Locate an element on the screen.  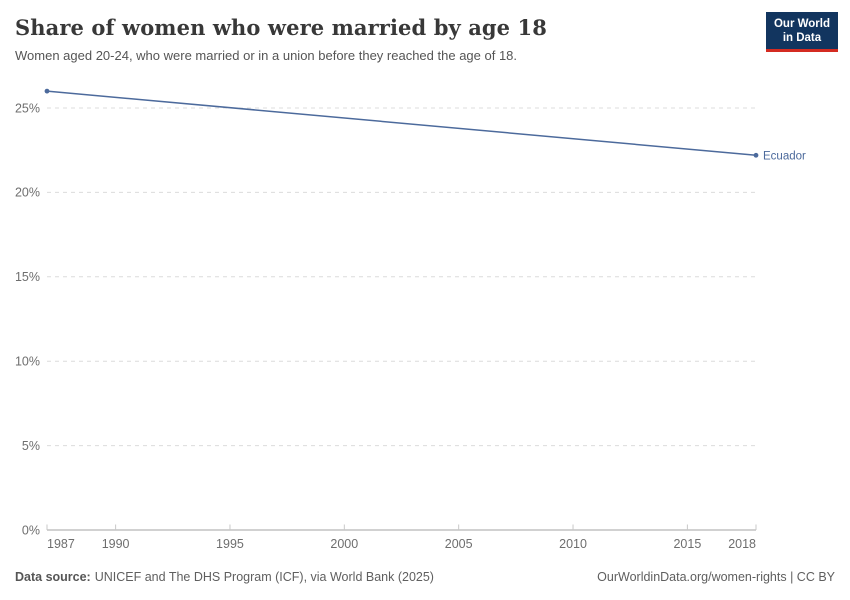
y-tick-label: 20% is located at coordinates (27, 193).